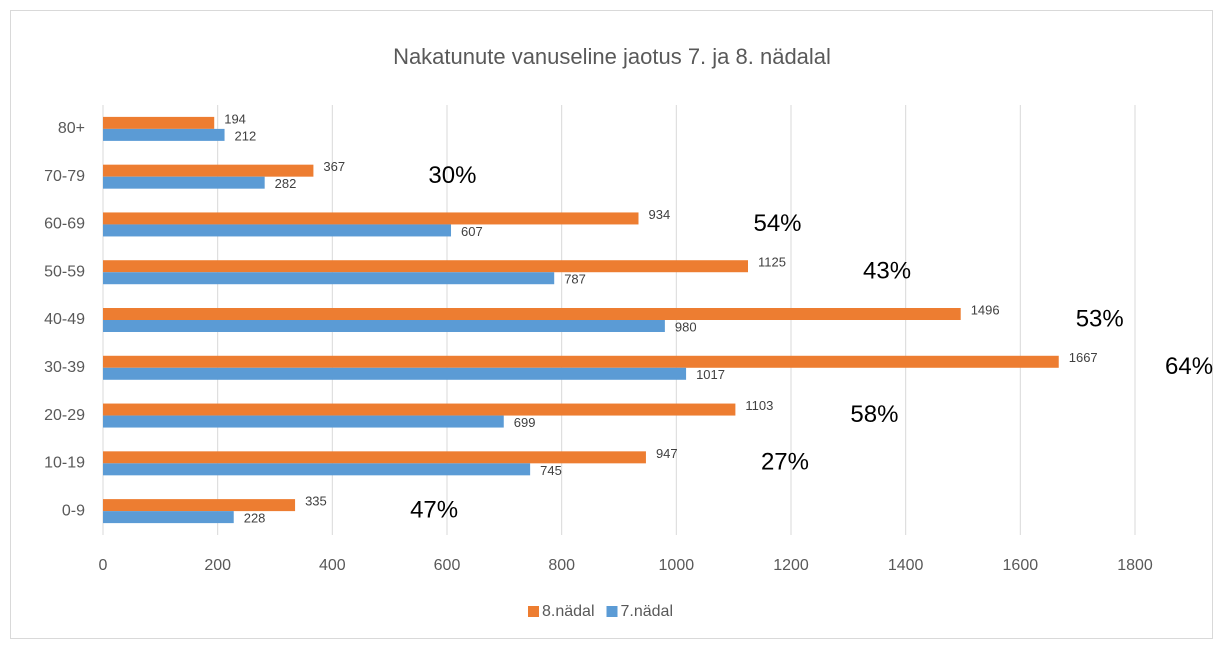  I want to click on value-label: 947, so click(667, 453).